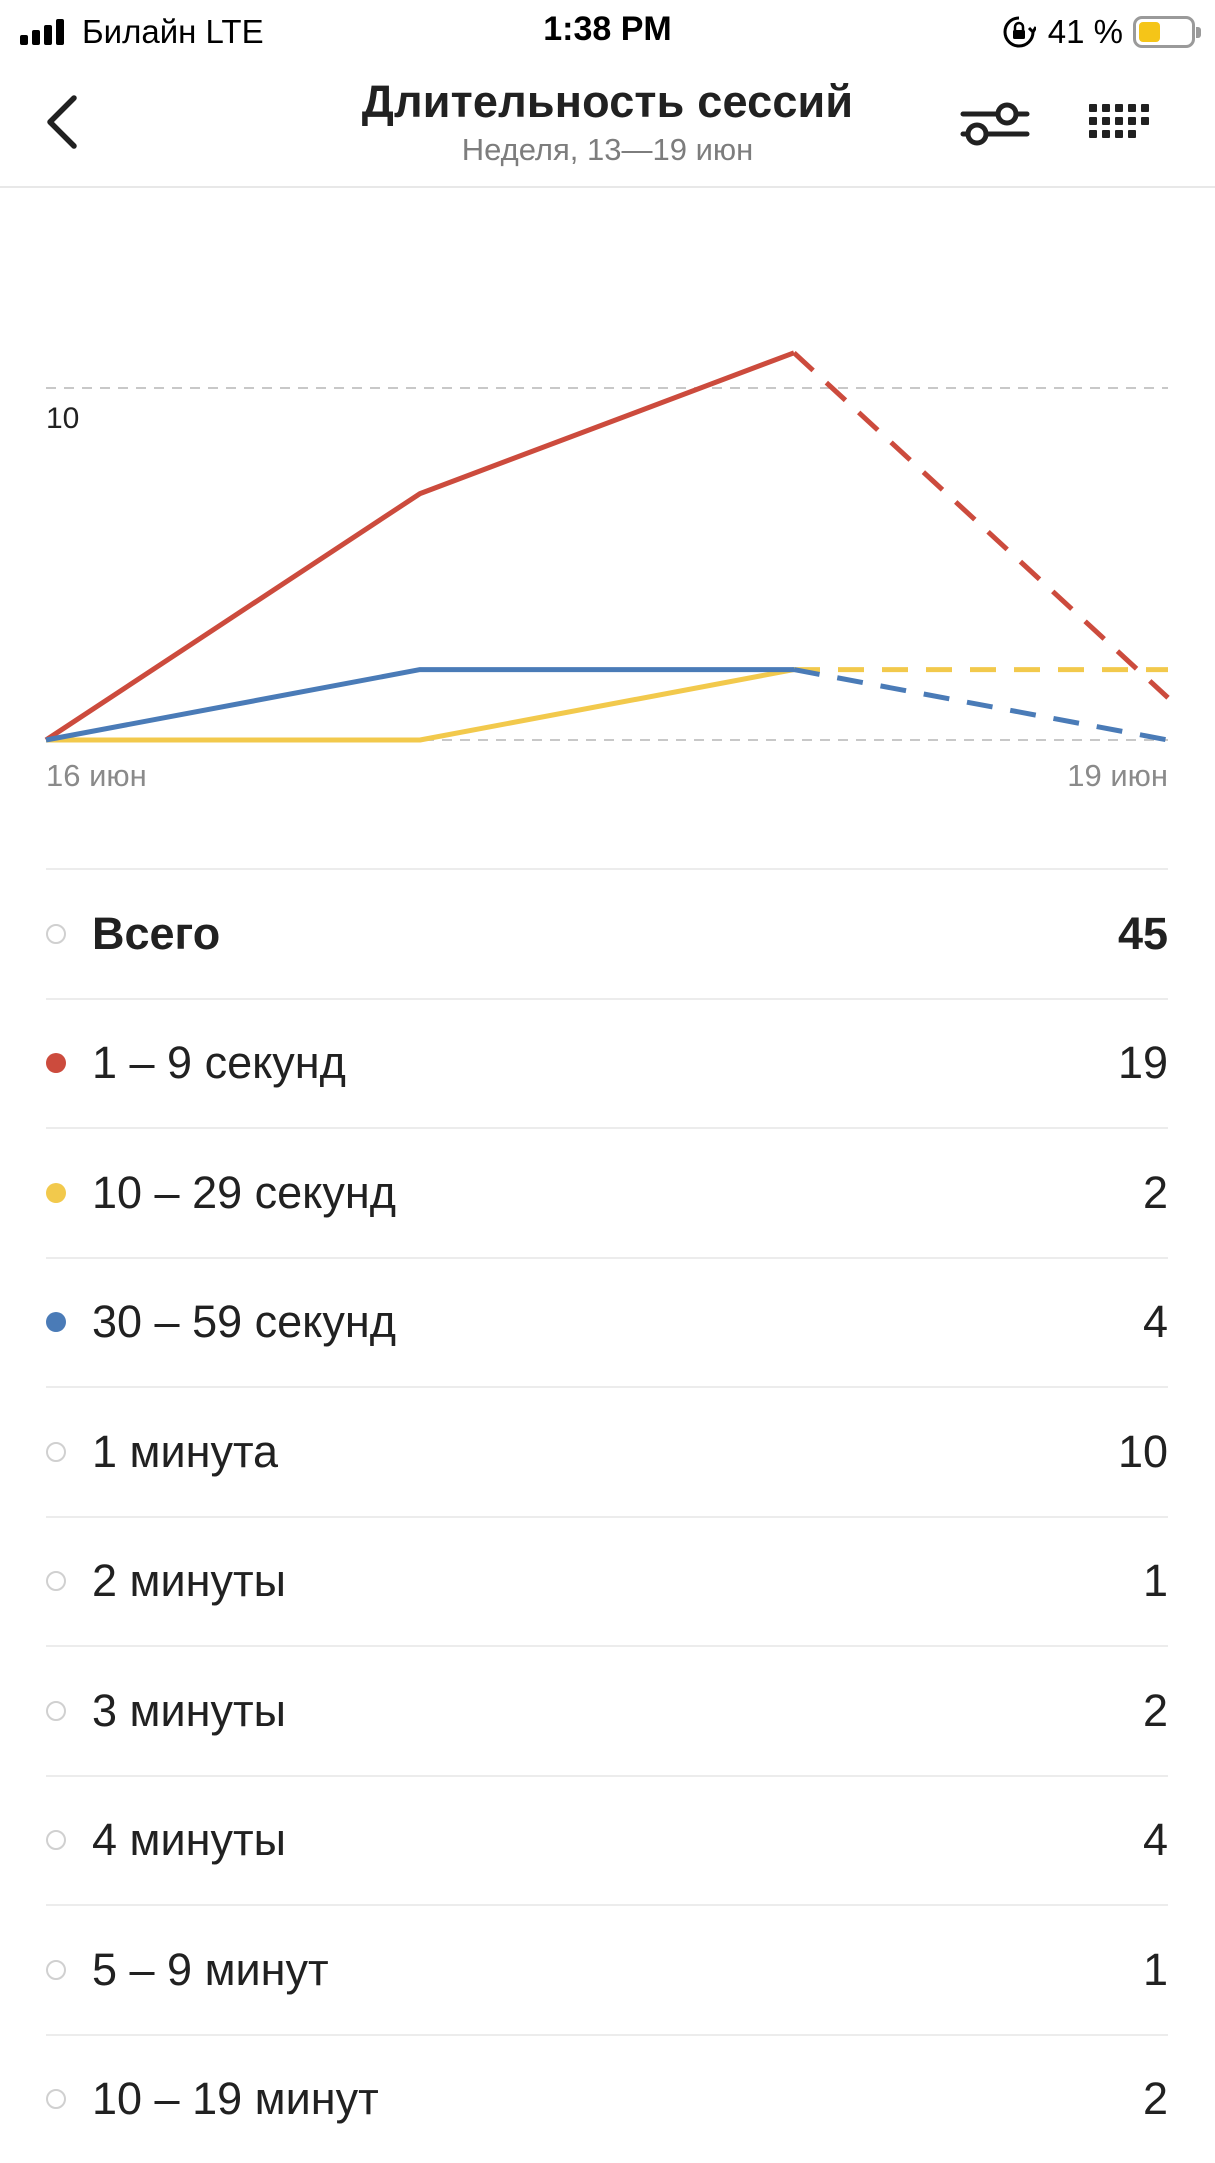  What do you see at coordinates (1143, 934) in the screenshot?
I see `list-item-value: 45` at bounding box center [1143, 934].